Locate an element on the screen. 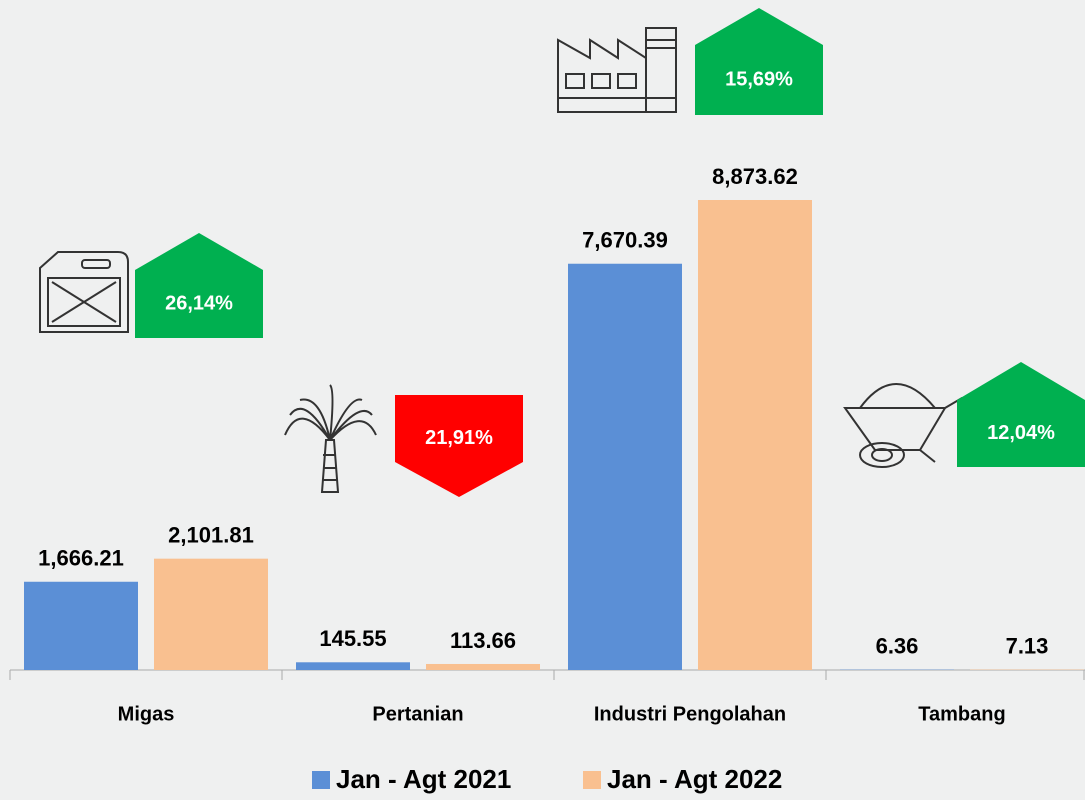 This screenshot has height=800, width=1085. value-label: 2,101.81 is located at coordinates (211, 534).